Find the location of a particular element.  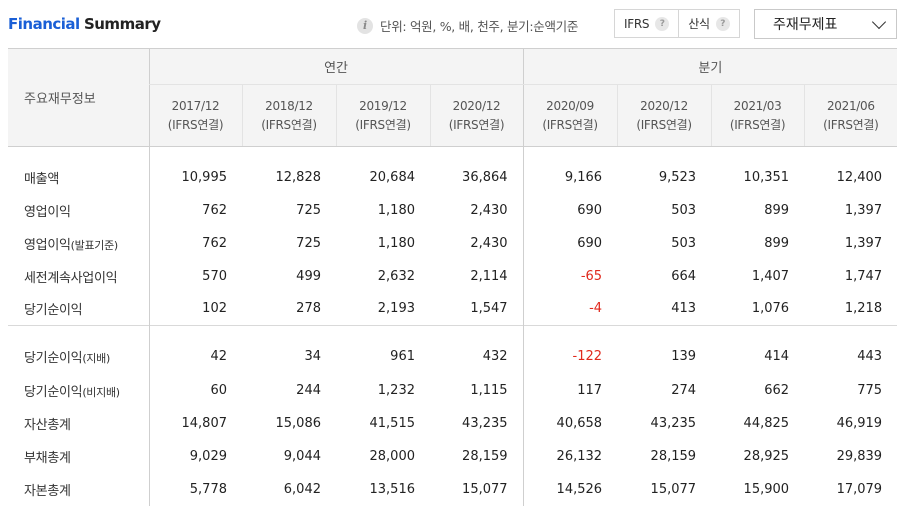

table-cell: 43,235 is located at coordinates (485, 423).